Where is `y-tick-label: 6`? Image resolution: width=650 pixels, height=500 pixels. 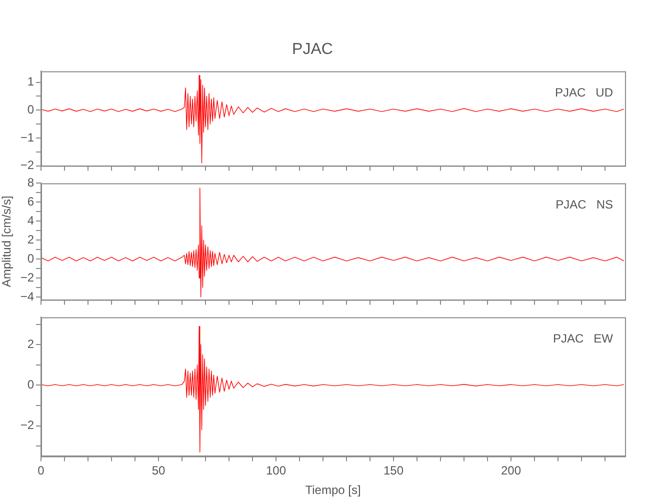
y-tick-label: 6 is located at coordinates (30, 201).